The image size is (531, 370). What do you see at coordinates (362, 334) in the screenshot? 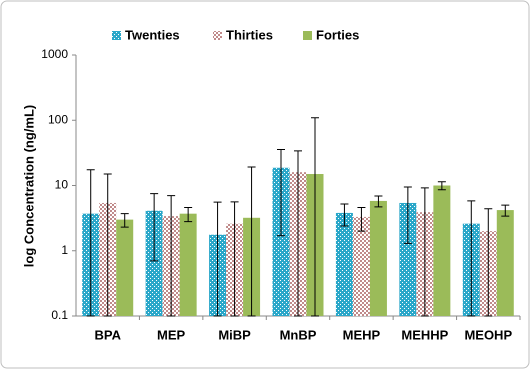
I see `x-tick-label: MEHP` at bounding box center [362, 334].